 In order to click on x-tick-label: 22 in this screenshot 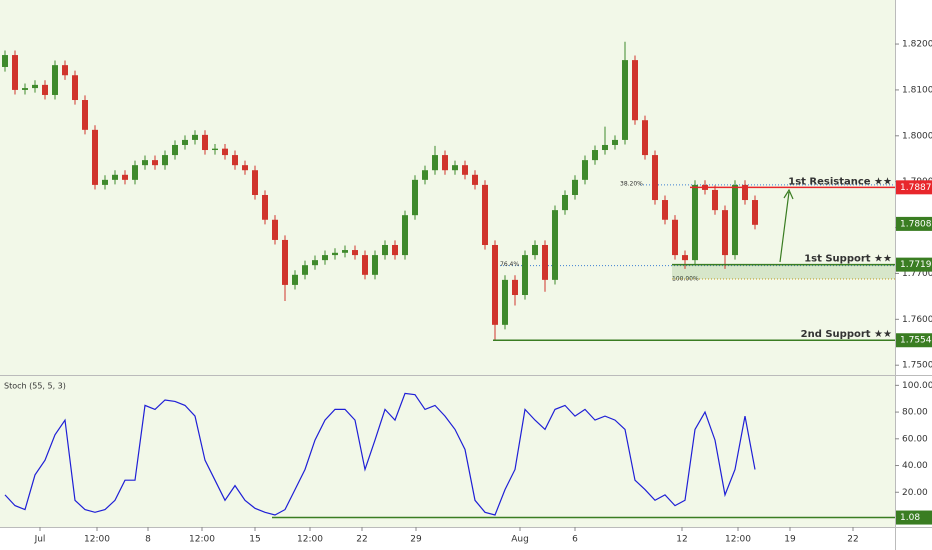, I will do `click(852, 540)`.